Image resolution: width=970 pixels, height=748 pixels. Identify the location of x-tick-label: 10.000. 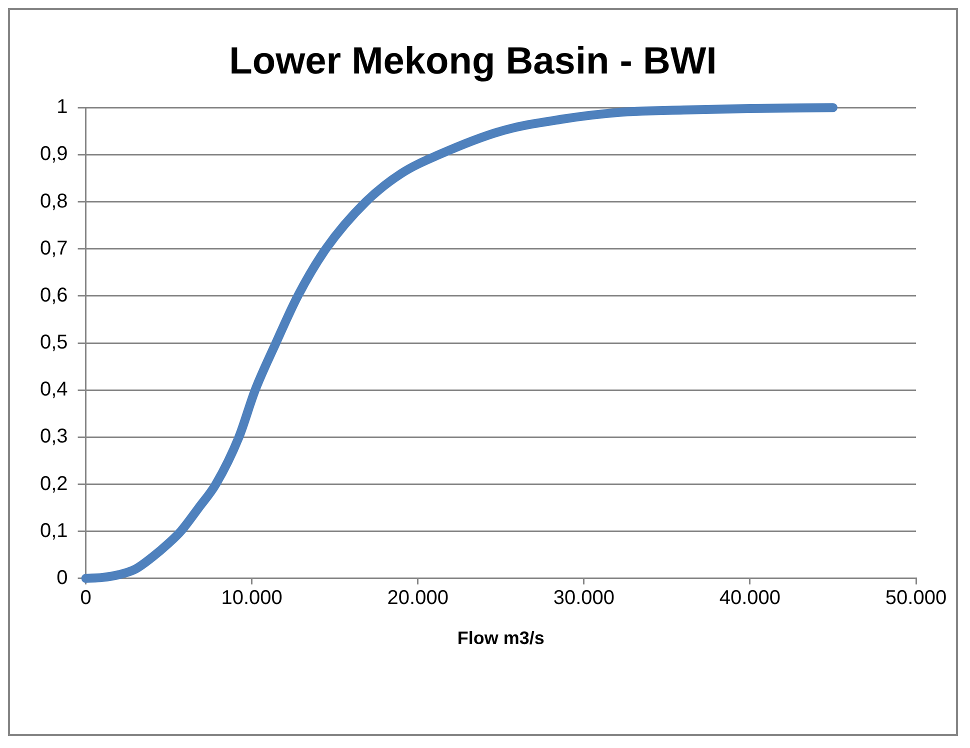
(251, 597).